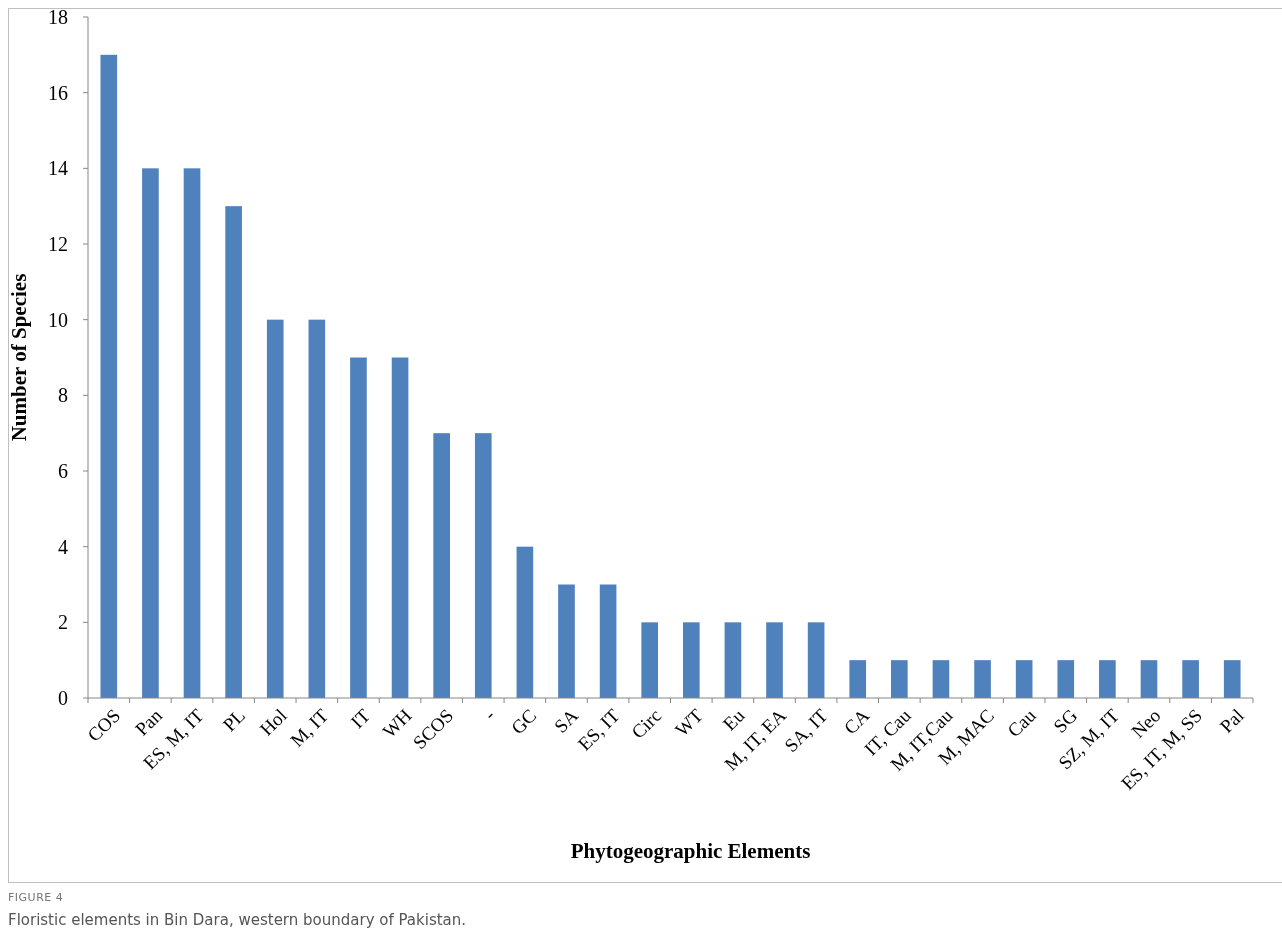  What do you see at coordinates (523, 721) in the screenshot?
I see `x-tick-label: GC` at bounding box center [523, 721].